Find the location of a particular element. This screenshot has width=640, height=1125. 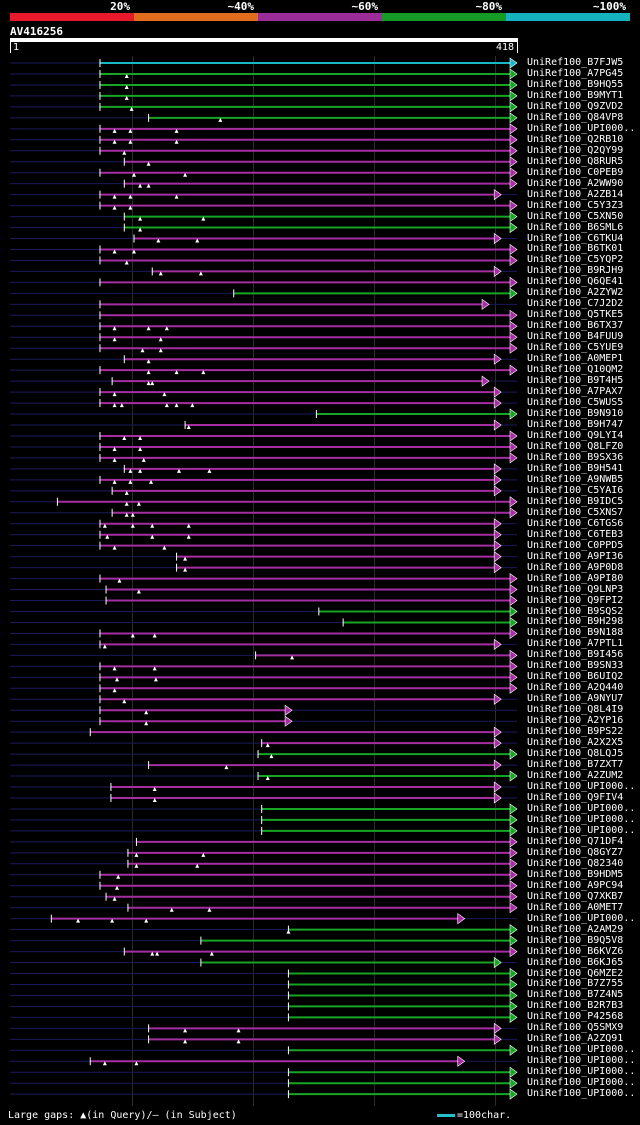

legend-segment is located at coordinates (444, 17).